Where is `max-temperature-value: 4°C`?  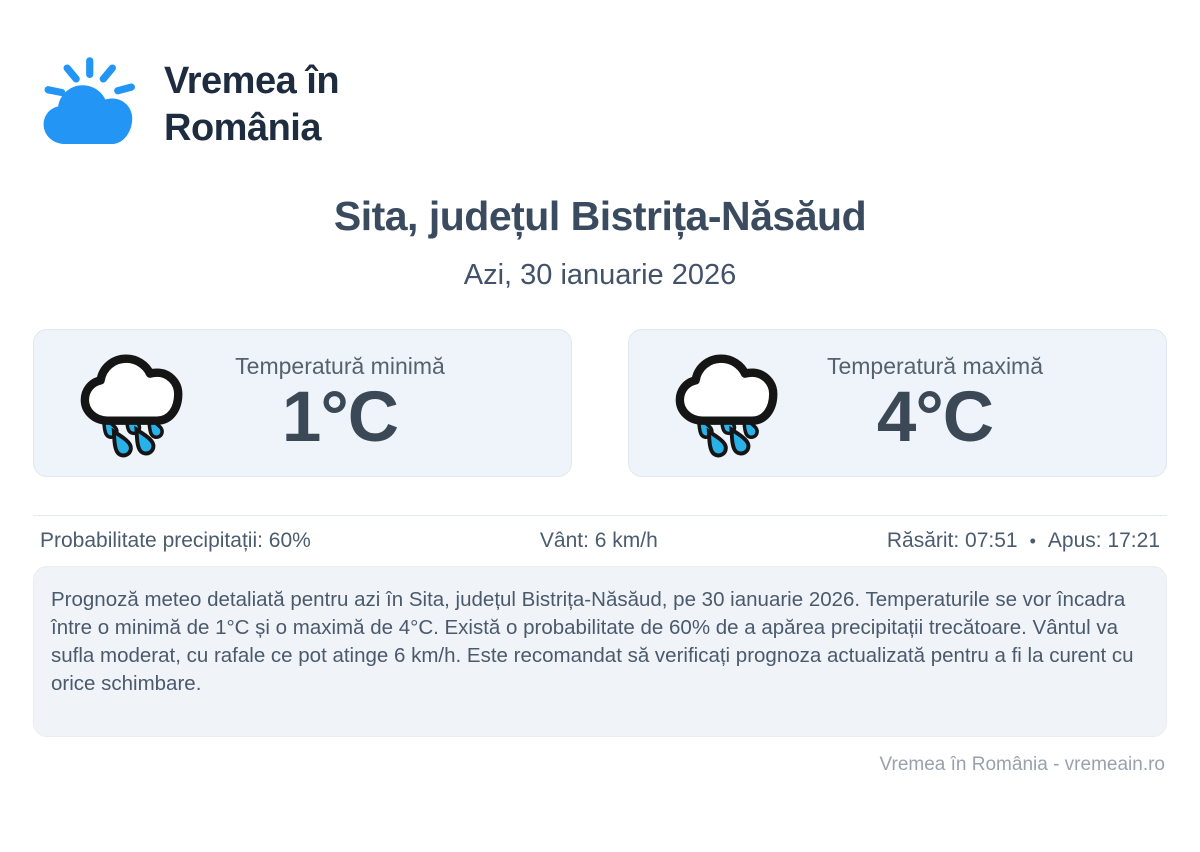
max-temperature-value: 4°C is located at coordinates (935, 417).